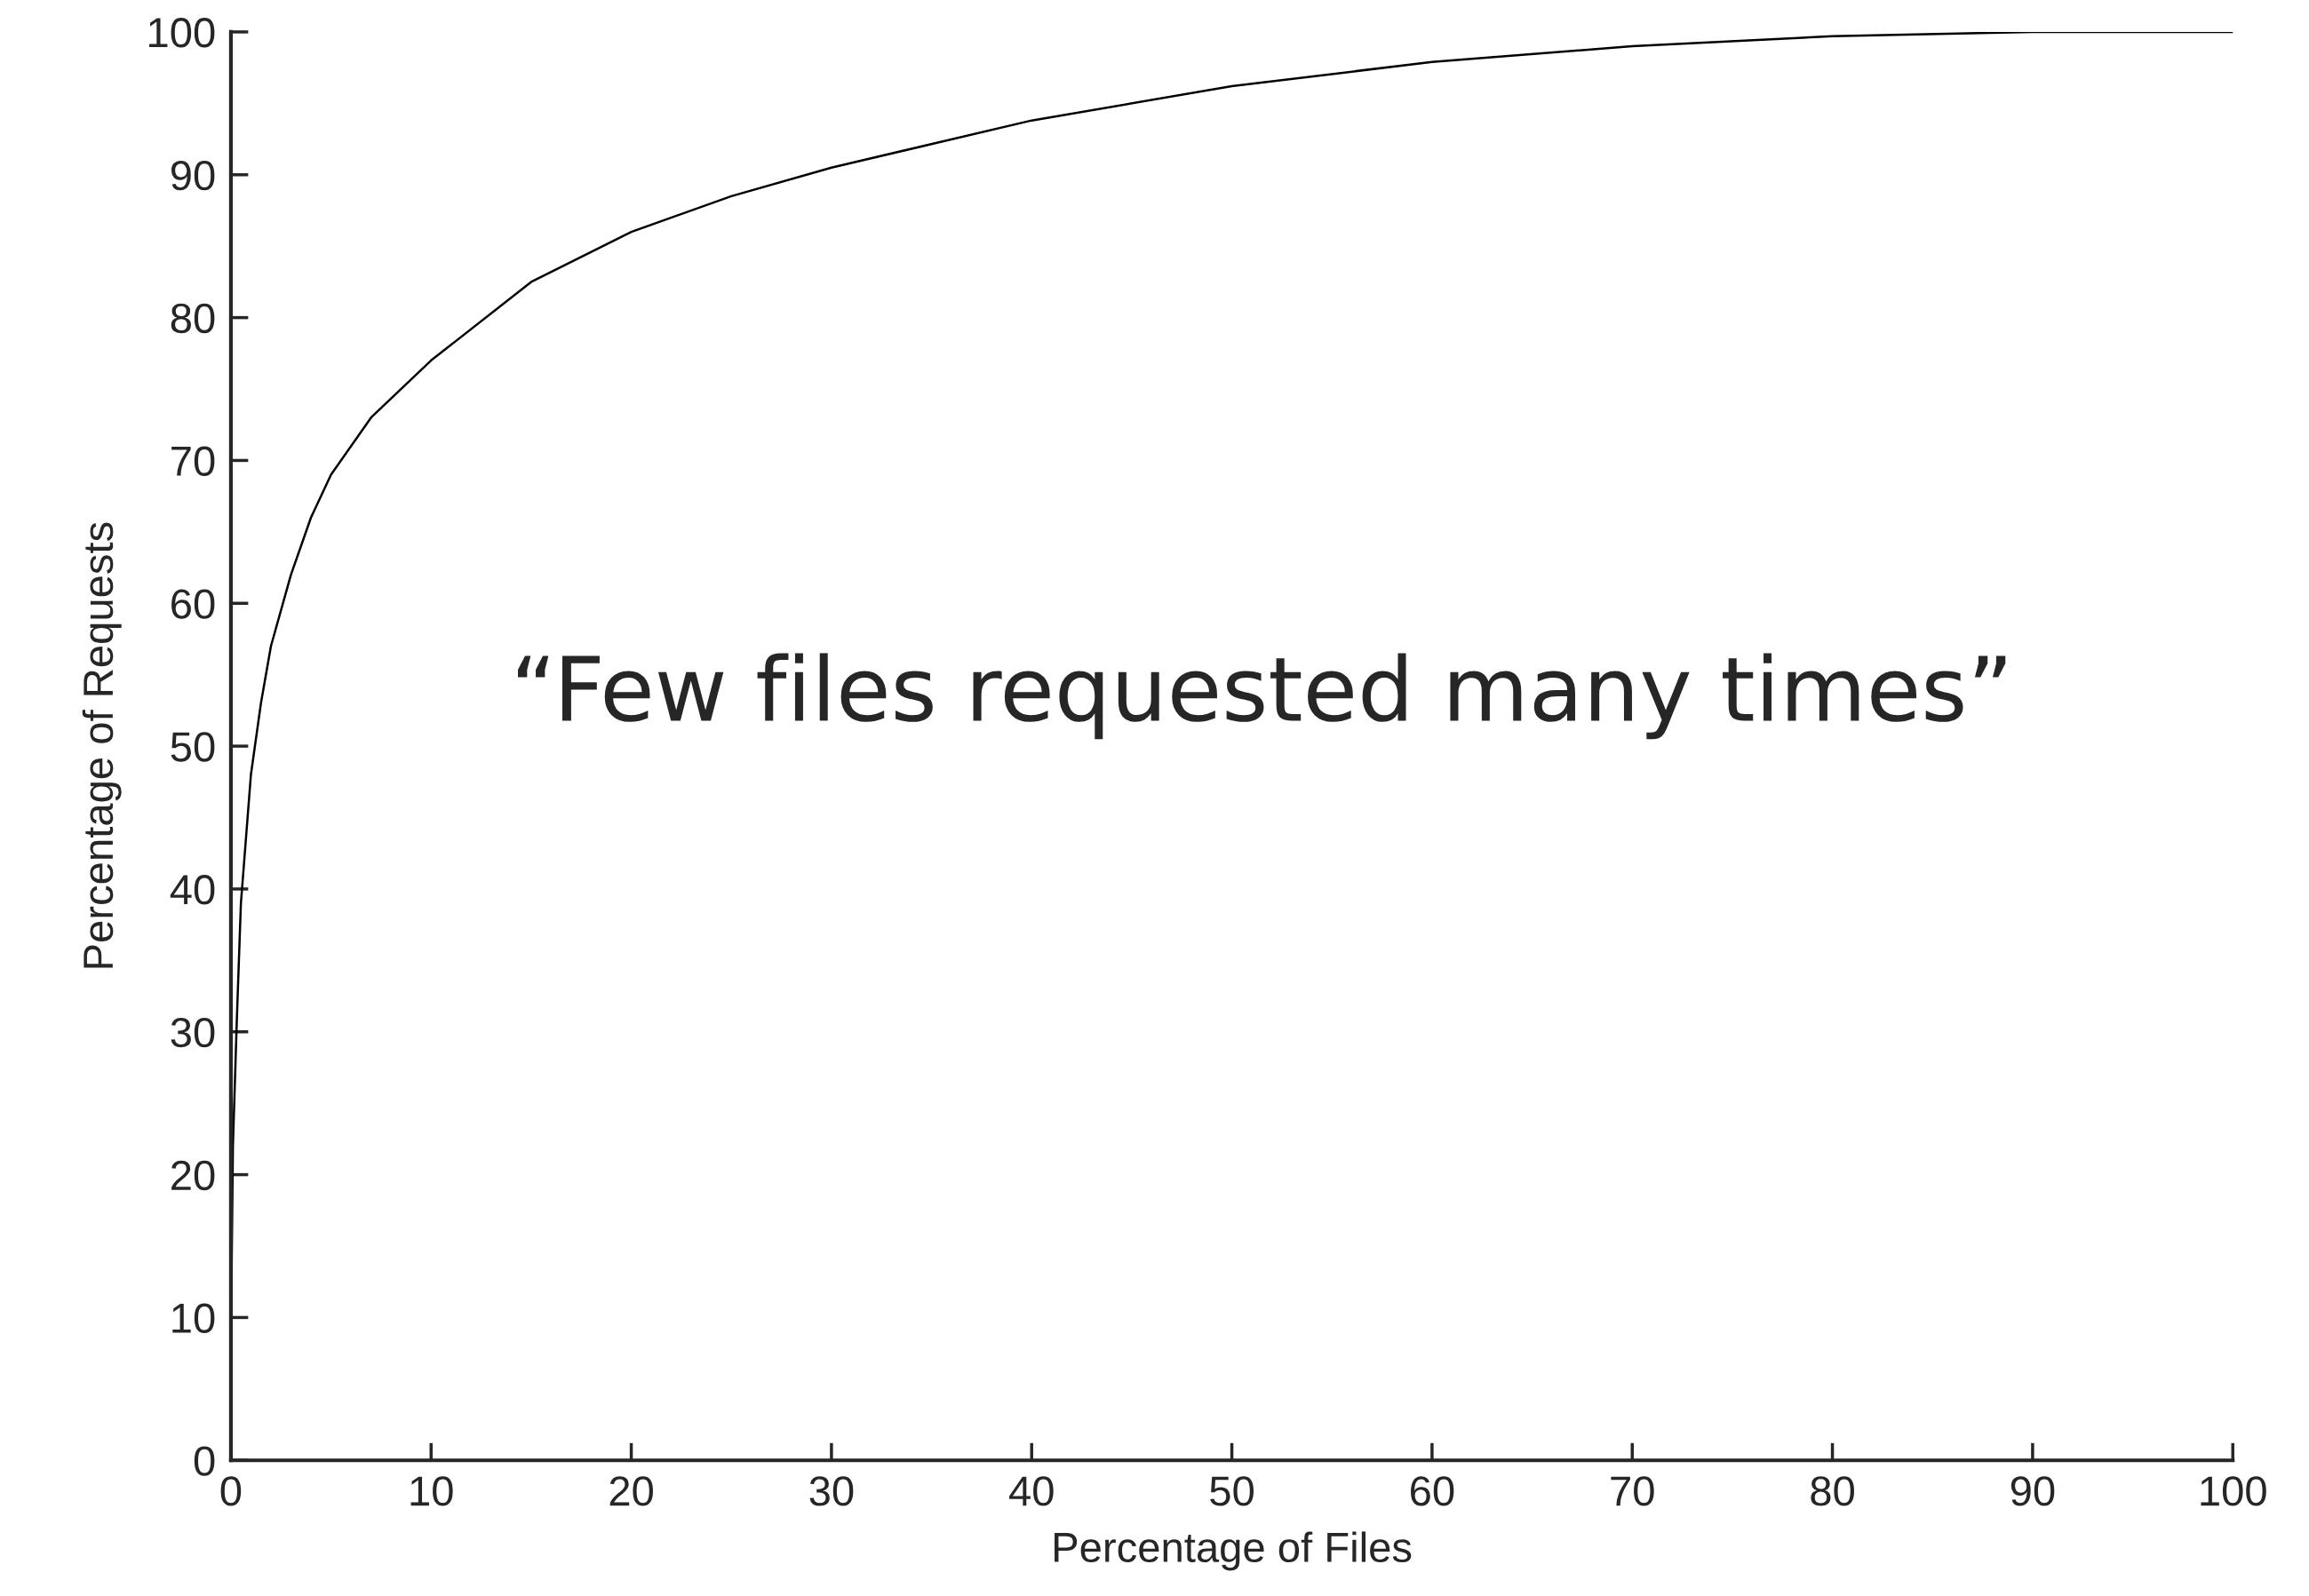  I want to click on y-tick-label: 20, so click(193, 1175).